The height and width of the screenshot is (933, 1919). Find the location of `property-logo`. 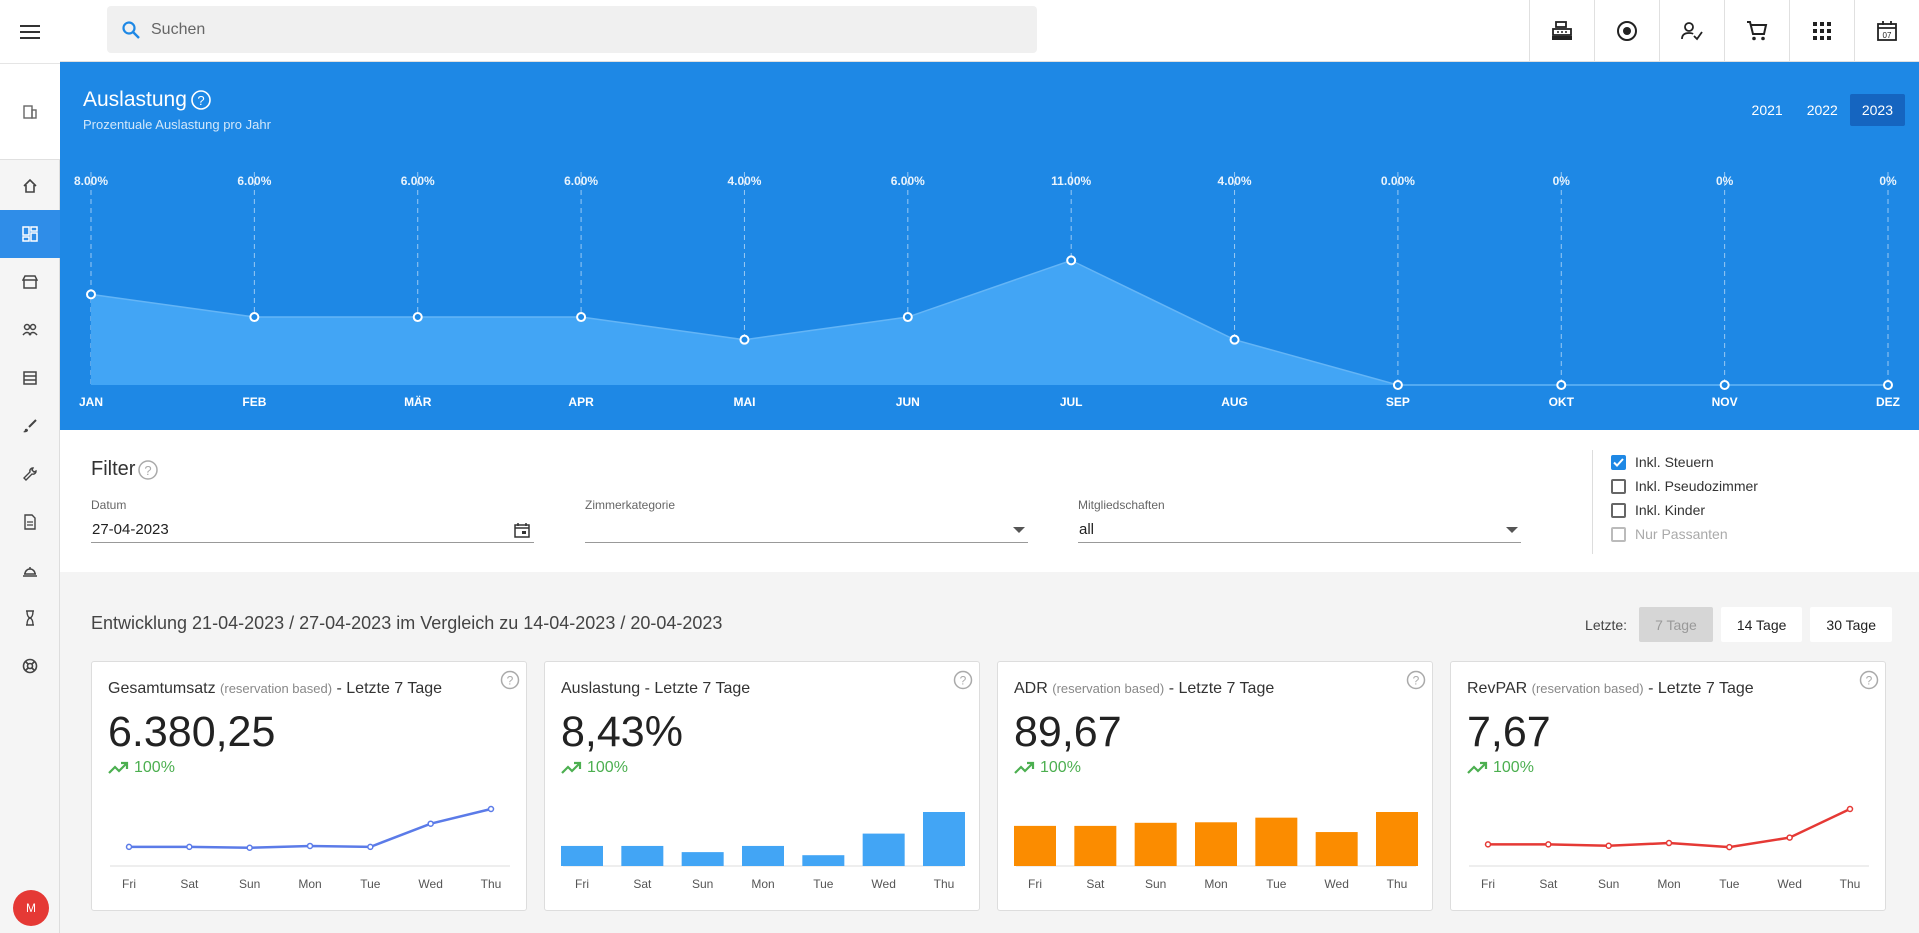

property-logo is located at coordinates (30, 112).